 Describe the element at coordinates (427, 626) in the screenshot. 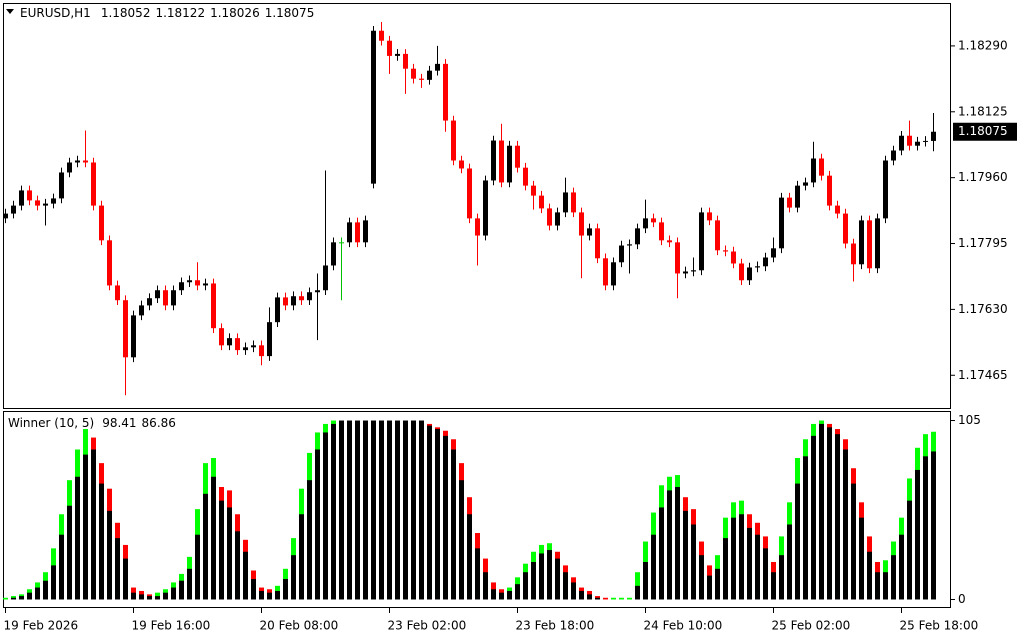

I see `x-tick-label: 23 Feb 02:00` at that location.